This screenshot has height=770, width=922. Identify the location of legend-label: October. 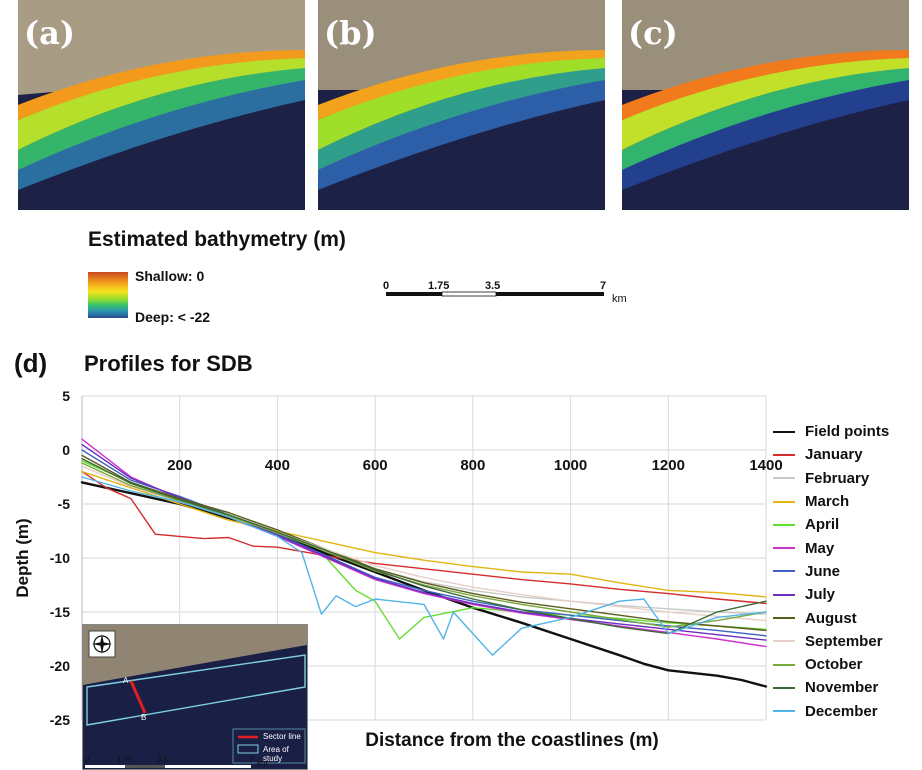
(834, 665).